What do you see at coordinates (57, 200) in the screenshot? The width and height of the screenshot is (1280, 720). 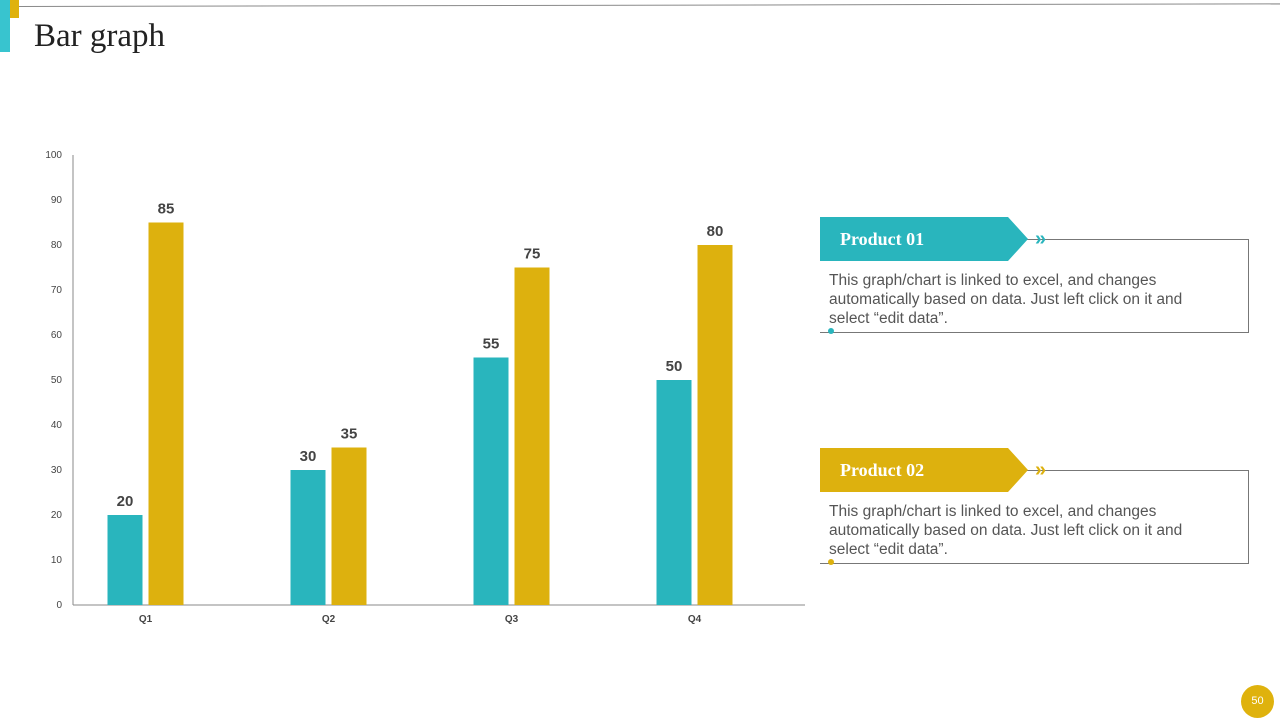 I see `y-tick-label: 90` at bounding box center [57, 200].